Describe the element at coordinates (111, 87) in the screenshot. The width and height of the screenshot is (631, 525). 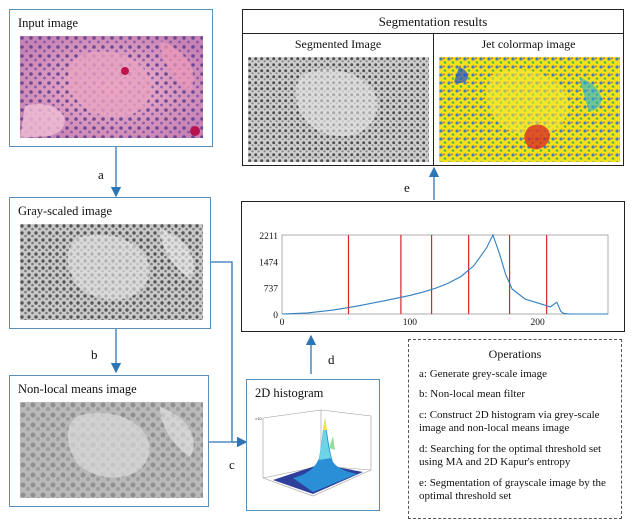
I see `input-he-image` at that location.